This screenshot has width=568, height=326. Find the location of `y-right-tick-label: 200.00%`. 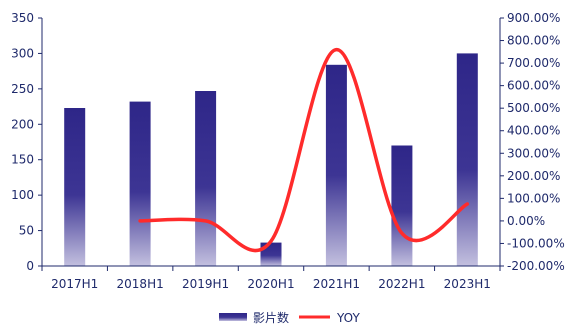

y-right-tick-label: 200.00% is located at coordinates (533, 176).